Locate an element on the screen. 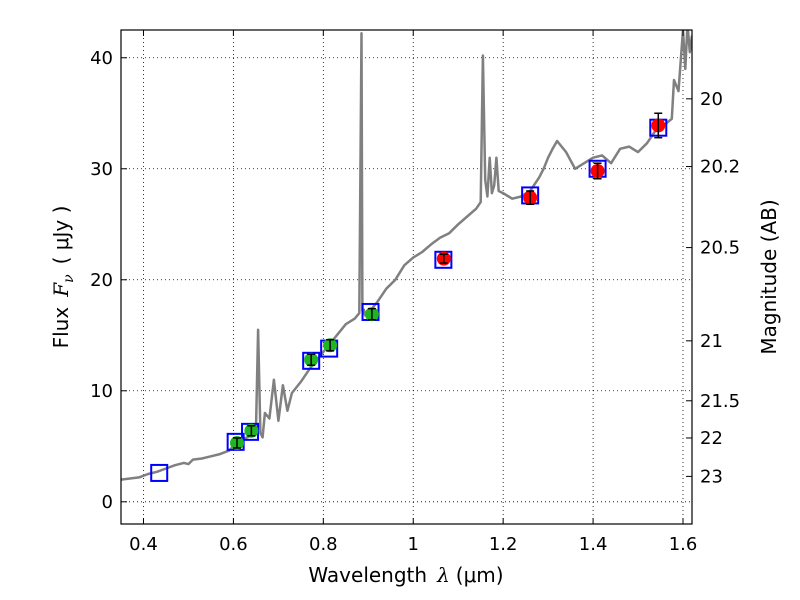 This screenshot has width=800, height=600. y-axis-label: FluxFν( μJy ) is located at coordinates (63, 277).